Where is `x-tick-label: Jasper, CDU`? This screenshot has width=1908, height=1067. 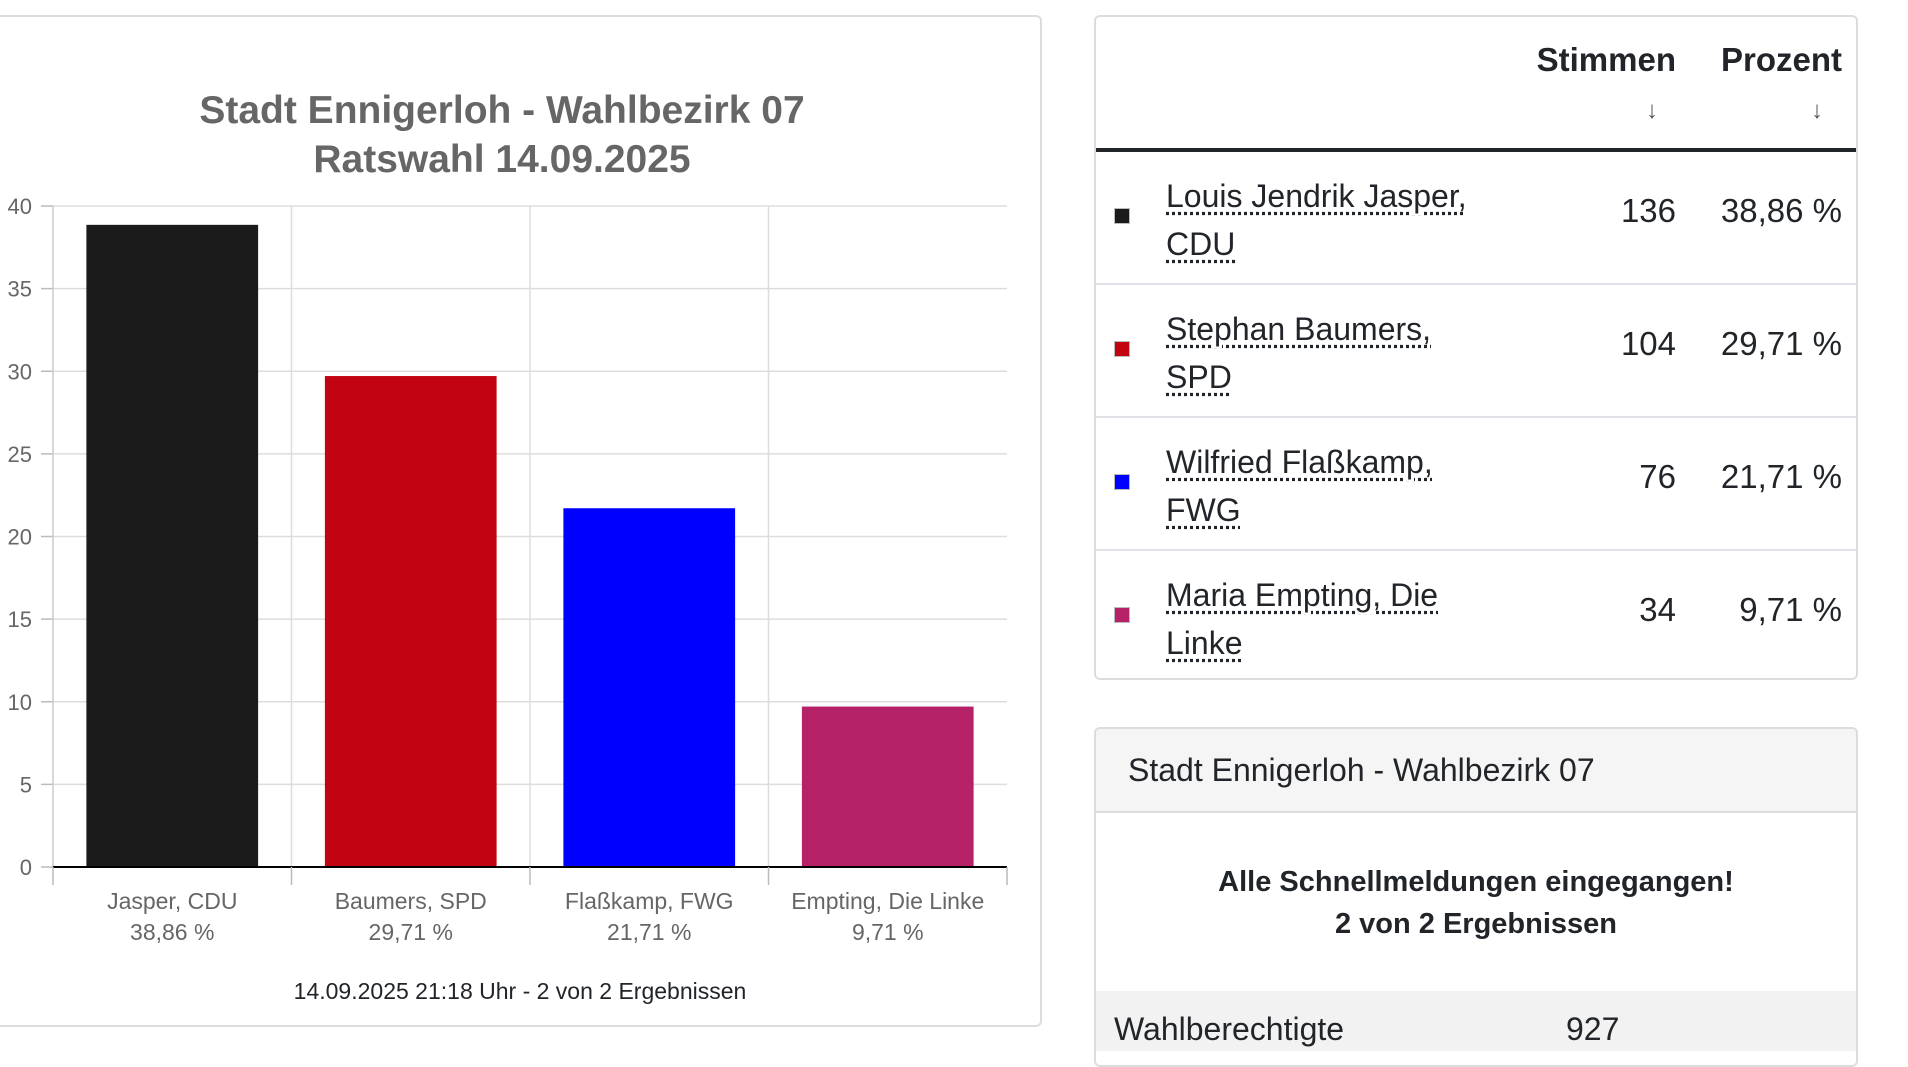
x-tick-label: Jasper, CDU is located at coordinates (172, 901).